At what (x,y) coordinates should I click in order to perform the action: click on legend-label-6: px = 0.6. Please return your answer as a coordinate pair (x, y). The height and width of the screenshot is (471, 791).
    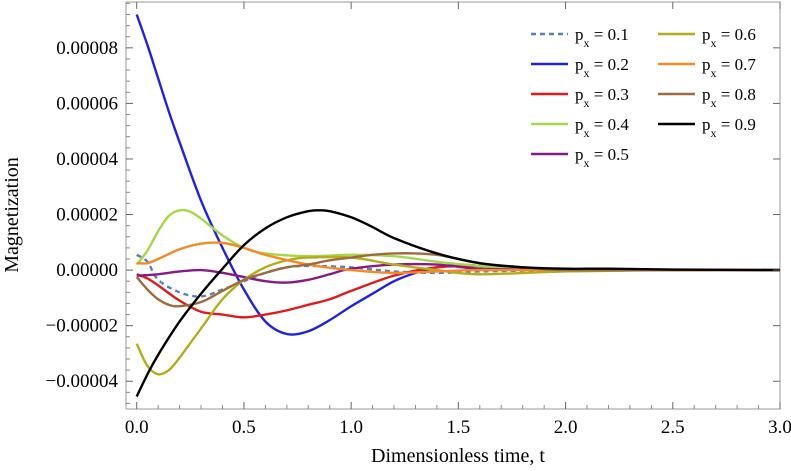
    Looking at the image, I should click on (729, 37).